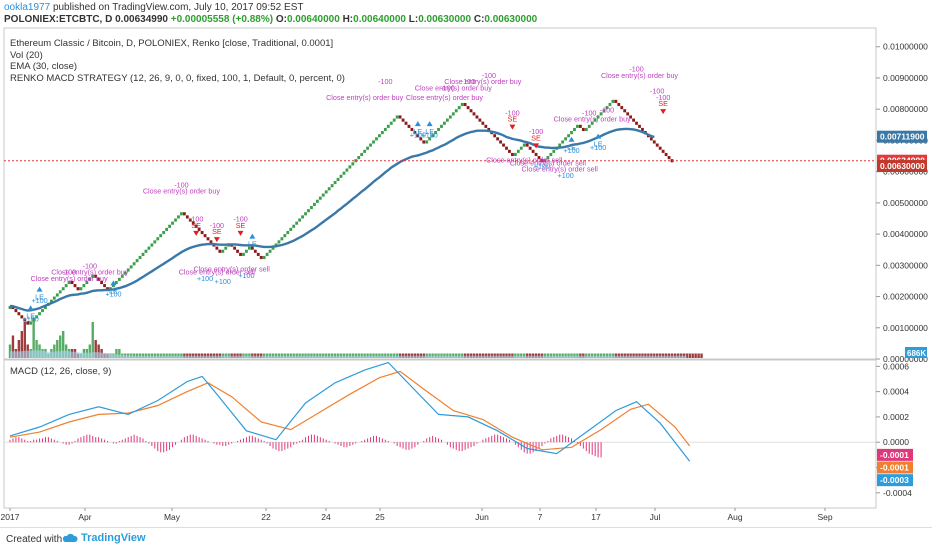  Describe the element at coordinates (27, 7) in the screenshot. I see `author-link: ookla1977` at that location.